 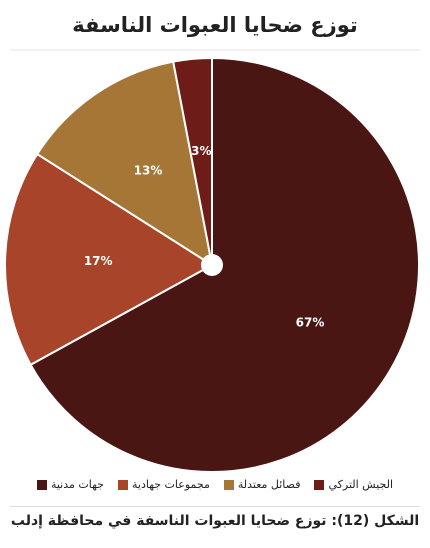 I want to click on data-label: 13%, so click(x=148, y=170).